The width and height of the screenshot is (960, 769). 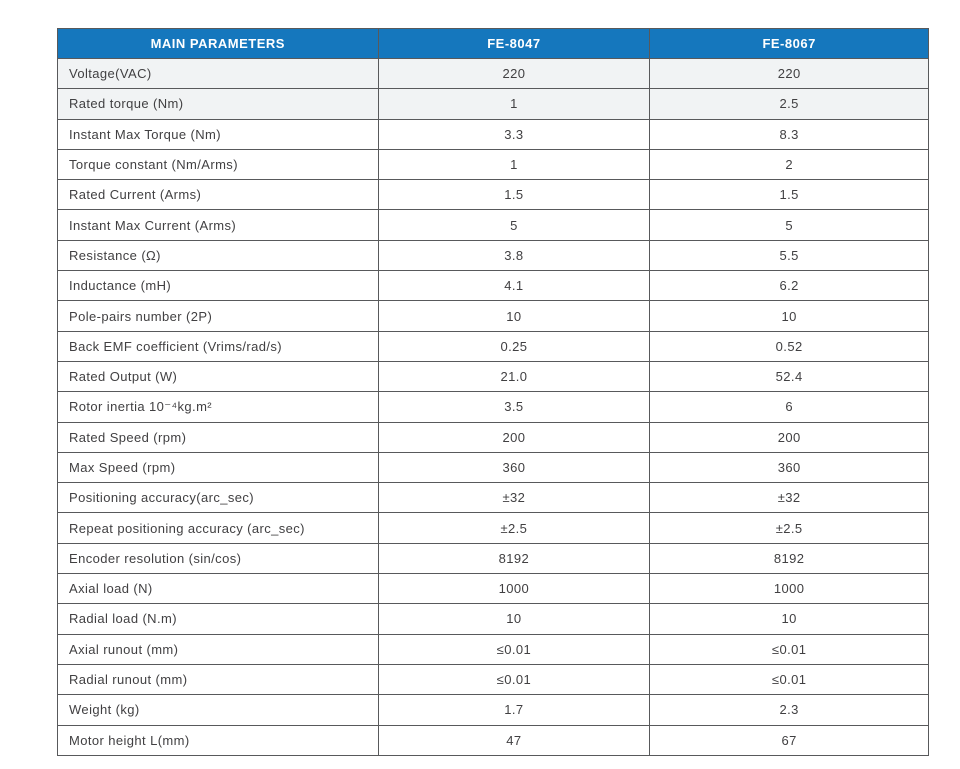 I want to click on spec-row: Pole-pairs number (2P) 10 10, so click(x=493, y=316).